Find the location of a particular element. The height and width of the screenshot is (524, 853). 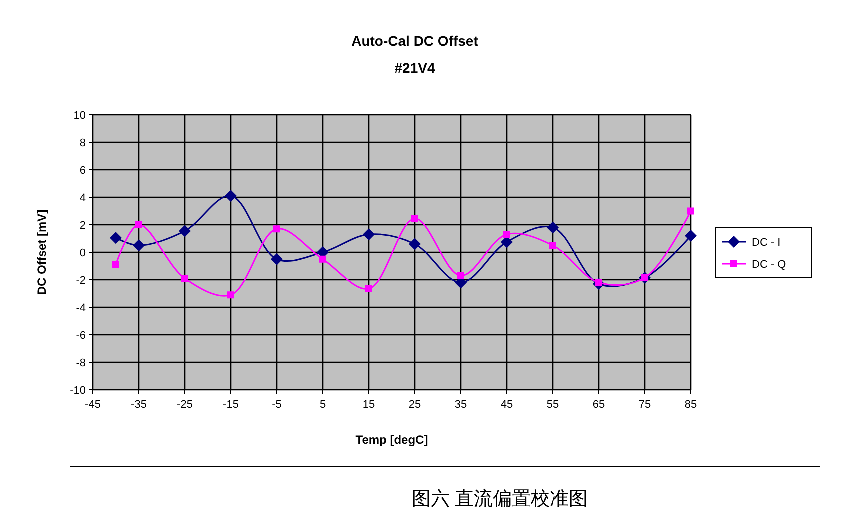

x-tick-label: 55 is located at coordinates (553, 405).